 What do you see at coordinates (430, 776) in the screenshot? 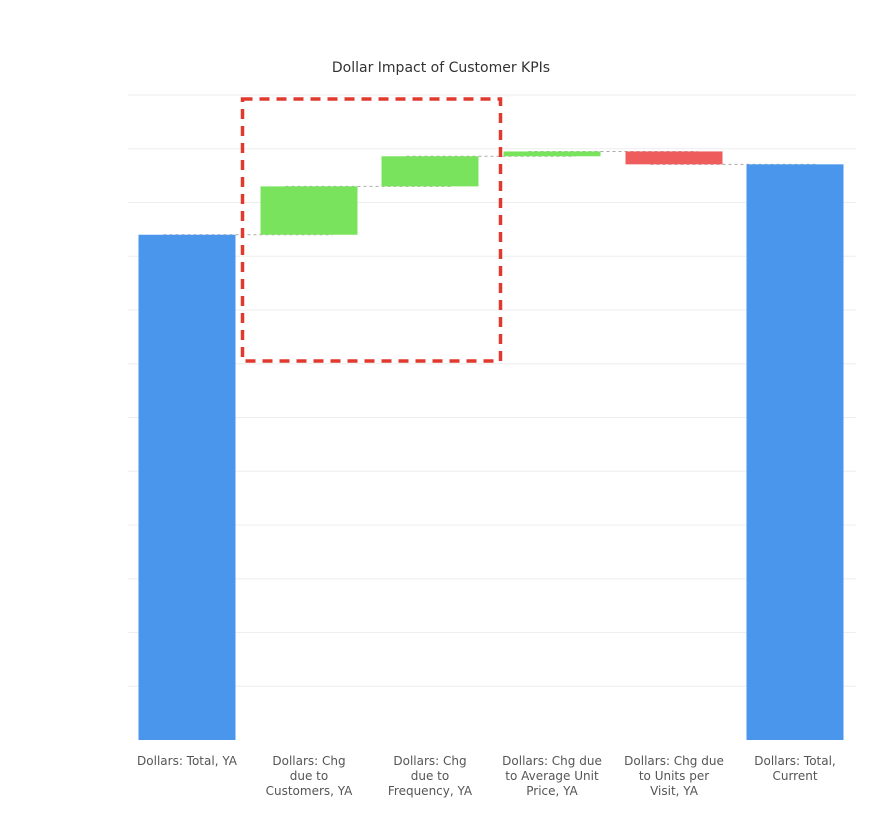
I see `x-tick-label: Dollars: Chg due to Frequency, YA` at bounding box center [430, 776].